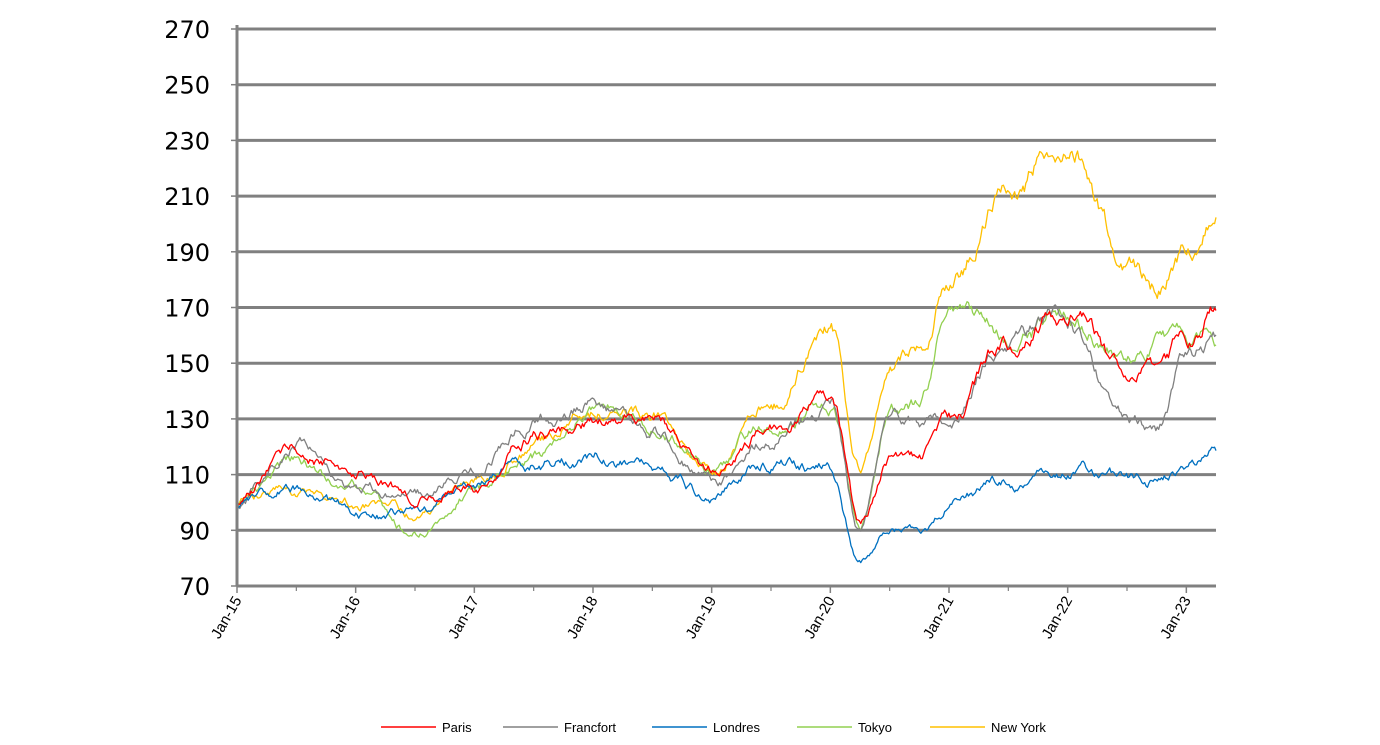 This screenshot has height=745, width=1380. I want to click on y-tick-label: 210, so click(187, 197).